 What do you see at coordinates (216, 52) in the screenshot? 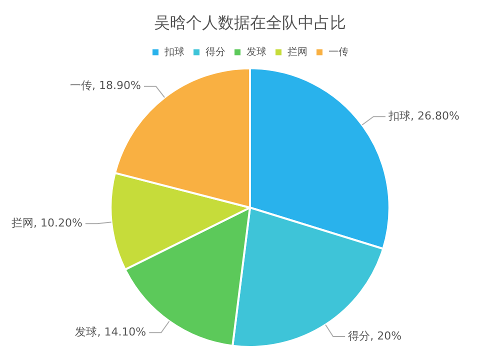
I see `legend-label: 得分` at bounding box center [216, 52].